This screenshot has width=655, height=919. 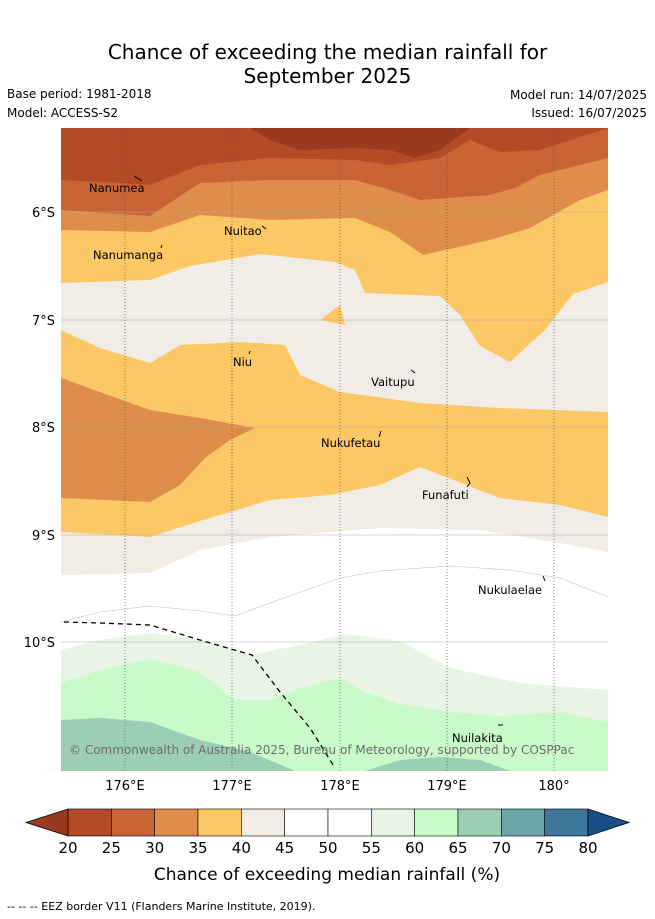 I want to click on colorbar-tick-label: 35, so click(x=197, y=848).